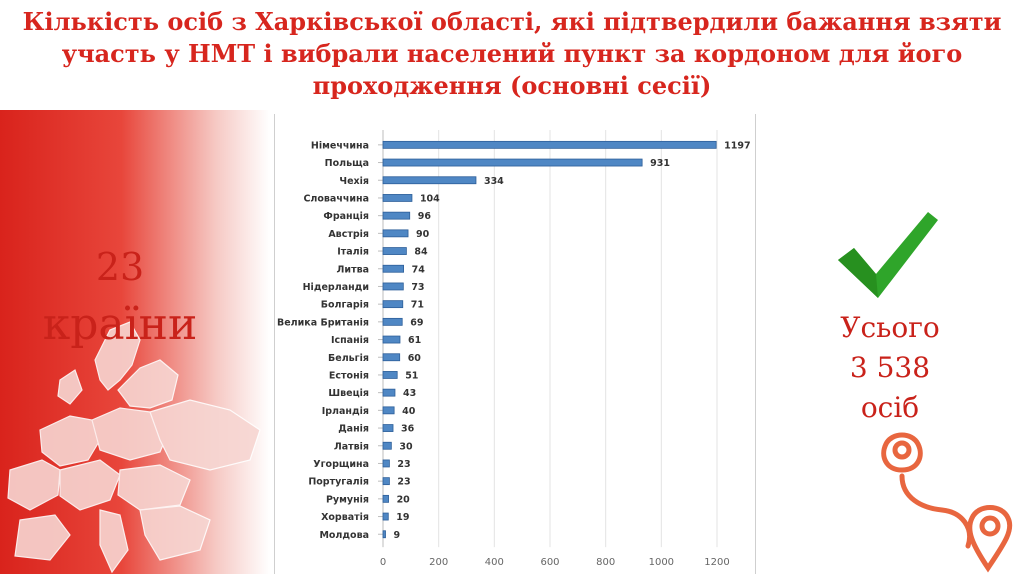 This screenshot has width=1024, height=574. Describe the element at coordinates (430, 198) in the screenshot. I see `data-label: 104` at that location.